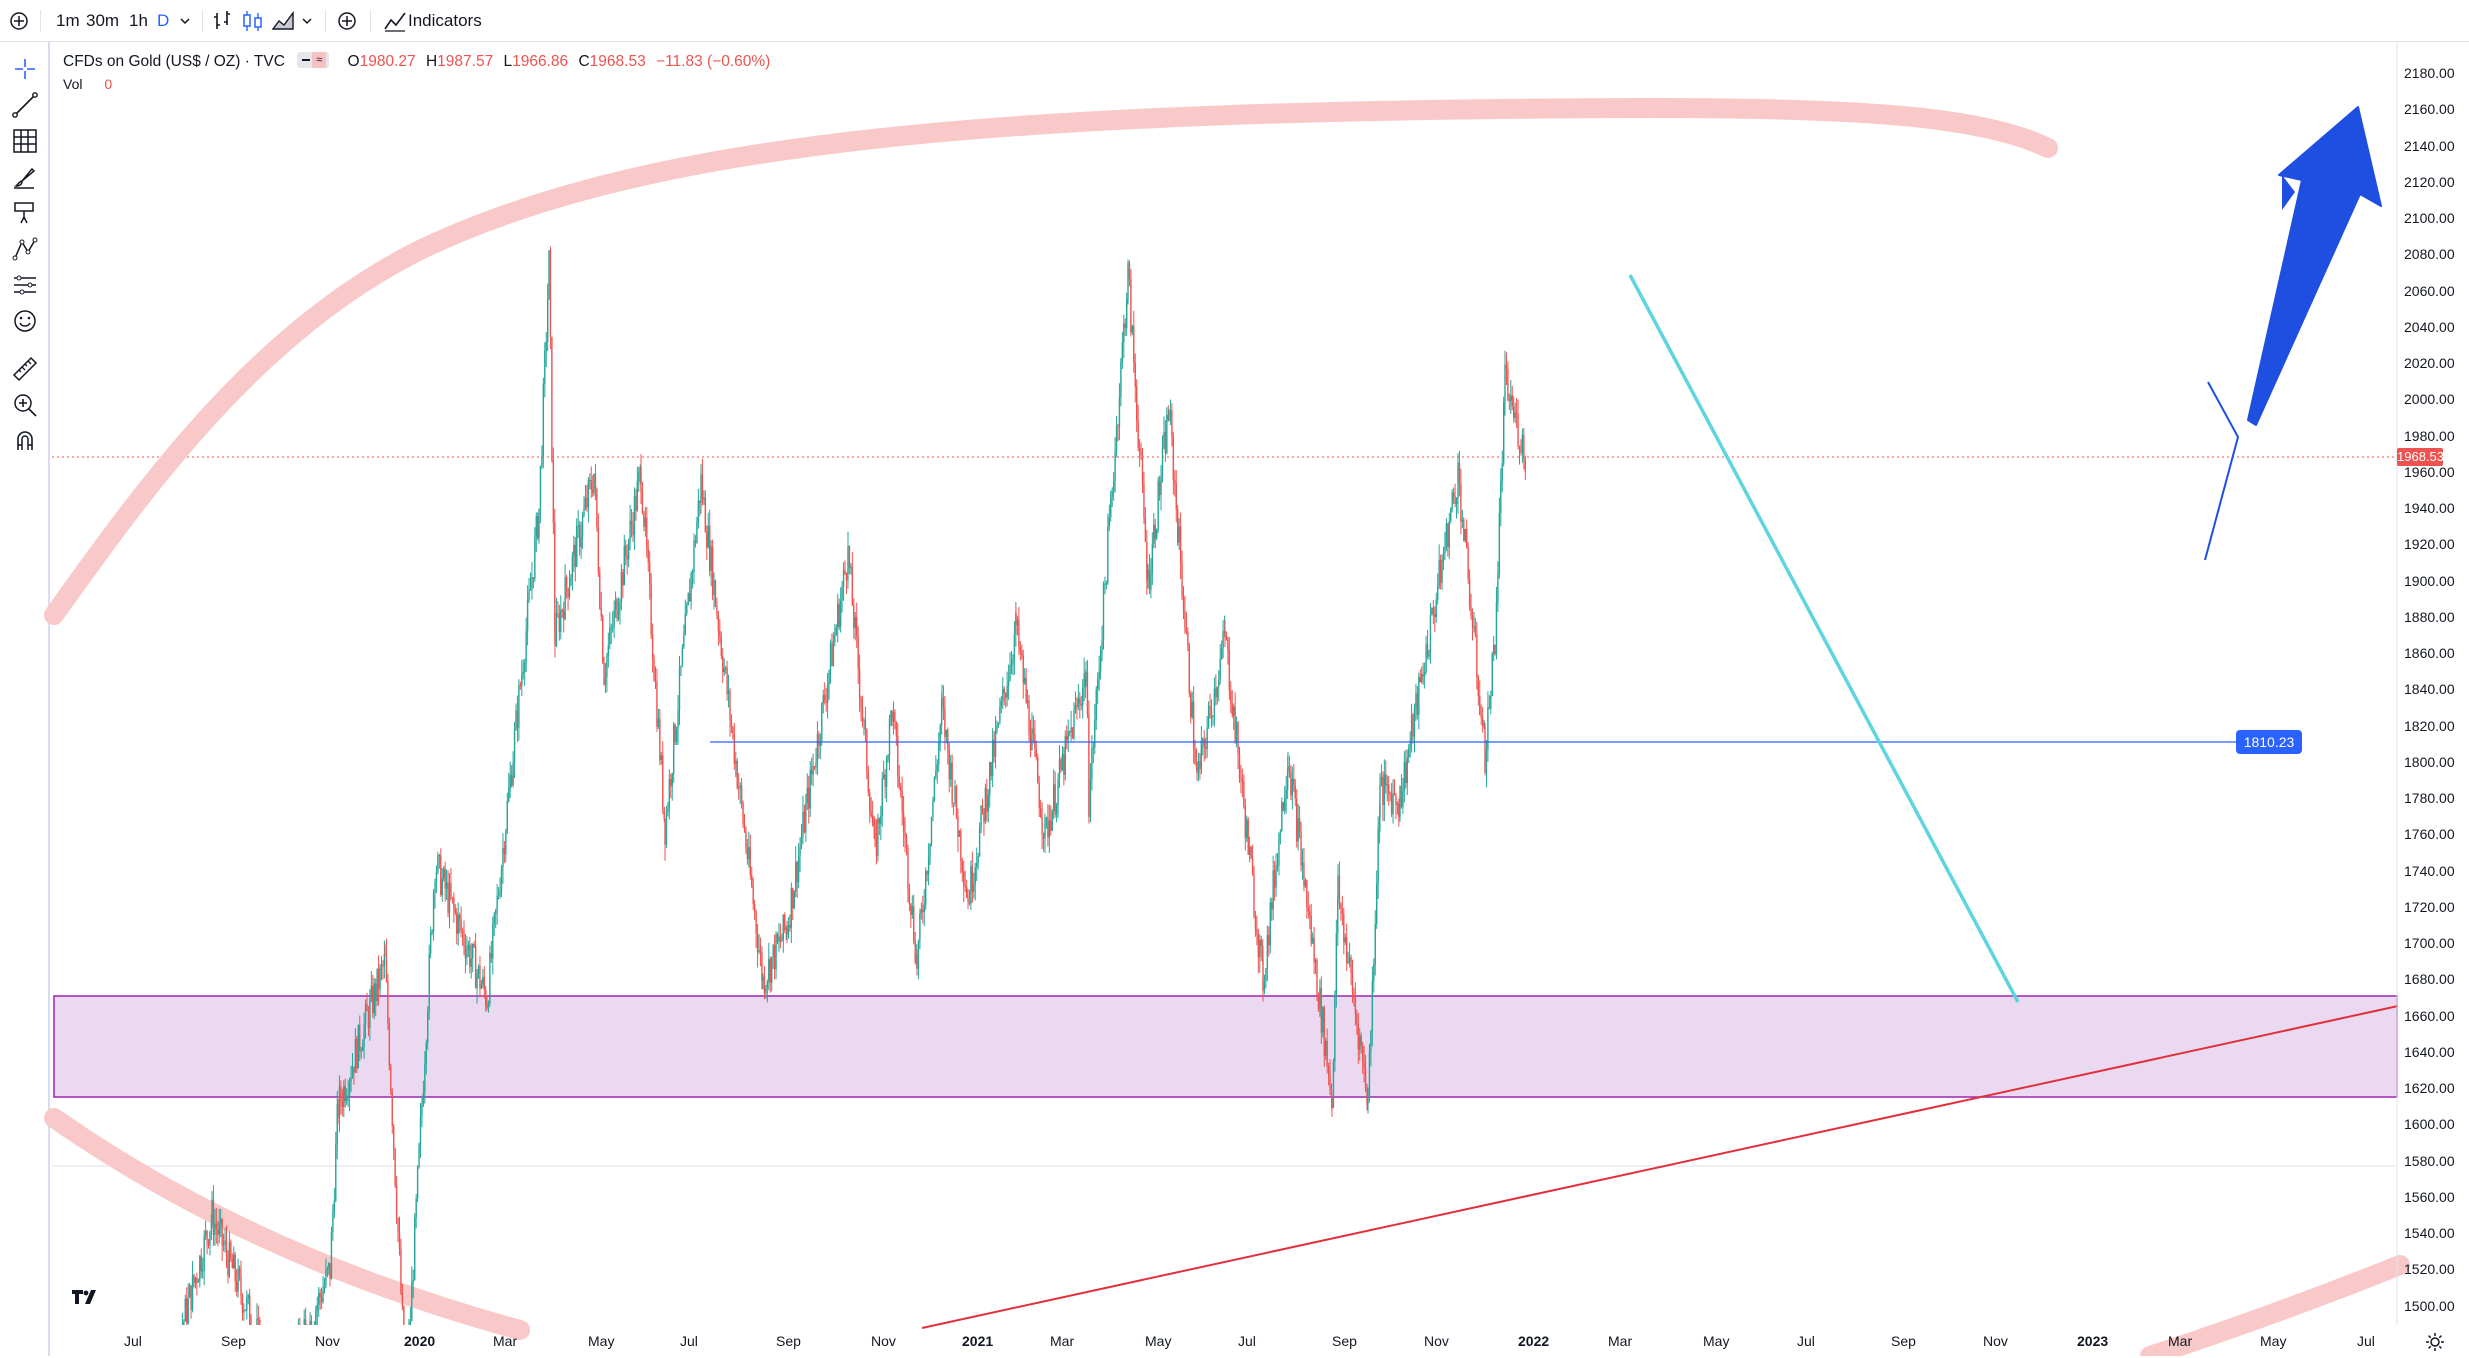  Describe the element at coordinates (85, 1297) in the screenshot. I see `tradingview-logo-icon` at that location.